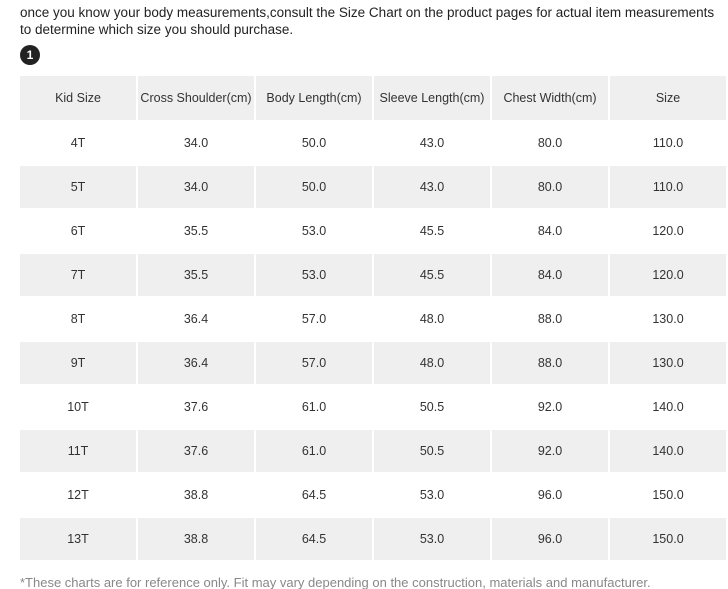 The width and height of the screenshot is (728, 589). Describe the element at coordinates (668, 98) in the screenshot. I see `header-cell: Size` at that location.